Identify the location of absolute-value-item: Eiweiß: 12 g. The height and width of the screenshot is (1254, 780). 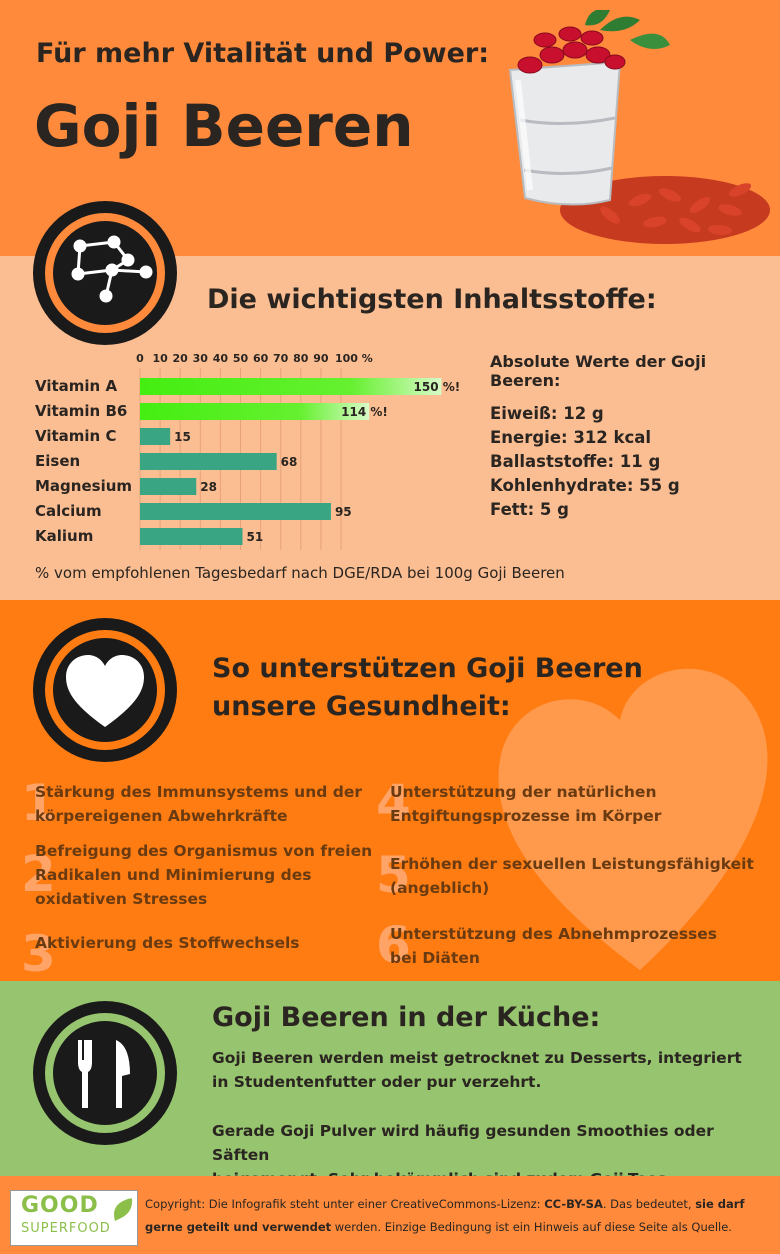
(547, 413).